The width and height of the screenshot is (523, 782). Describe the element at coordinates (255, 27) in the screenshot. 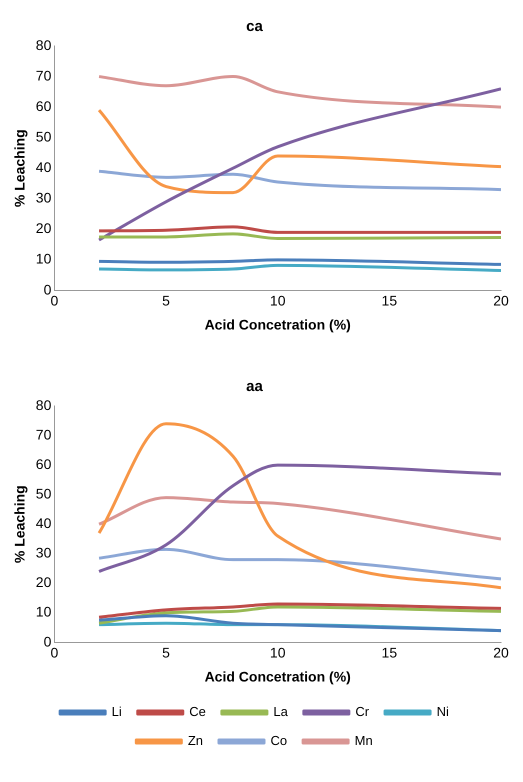

I see `chart-title: ca` at that location.